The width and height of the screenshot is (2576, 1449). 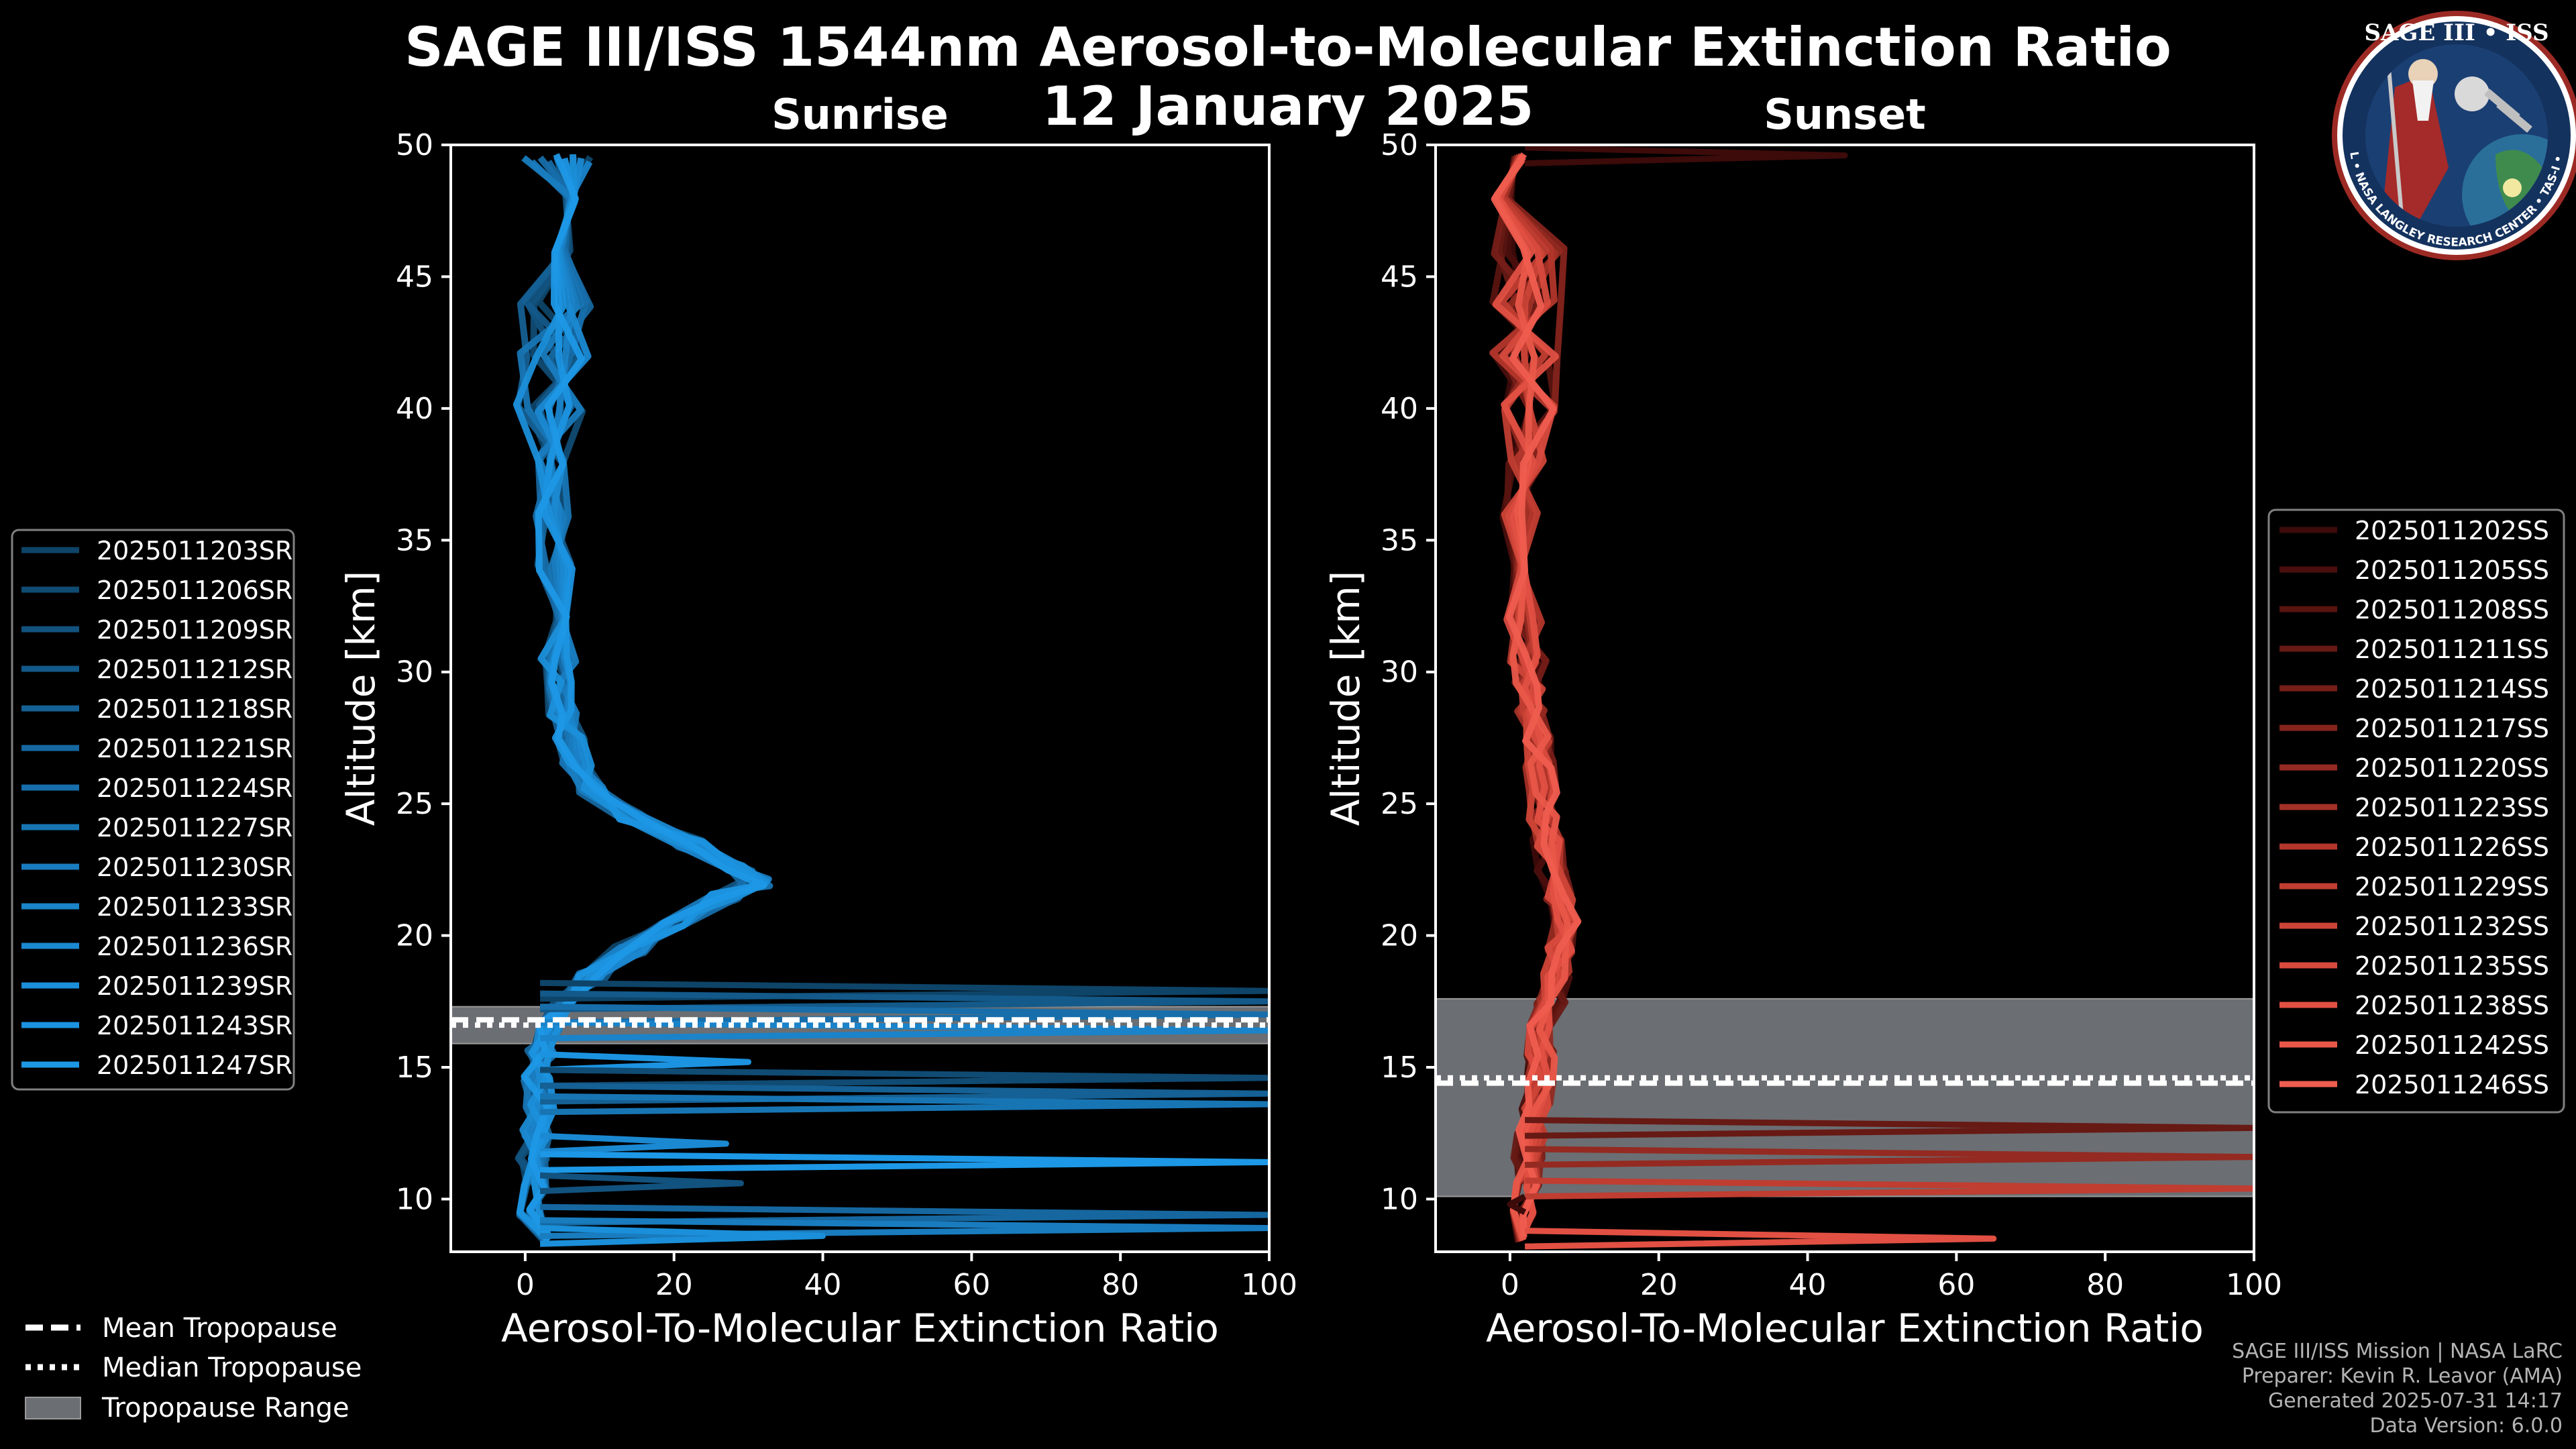 What do you see at coordinates (194, 709) in the screenshot?
I see `legend-label-2025011218SR: 2025011218SR` at bounding box center [194, 709].